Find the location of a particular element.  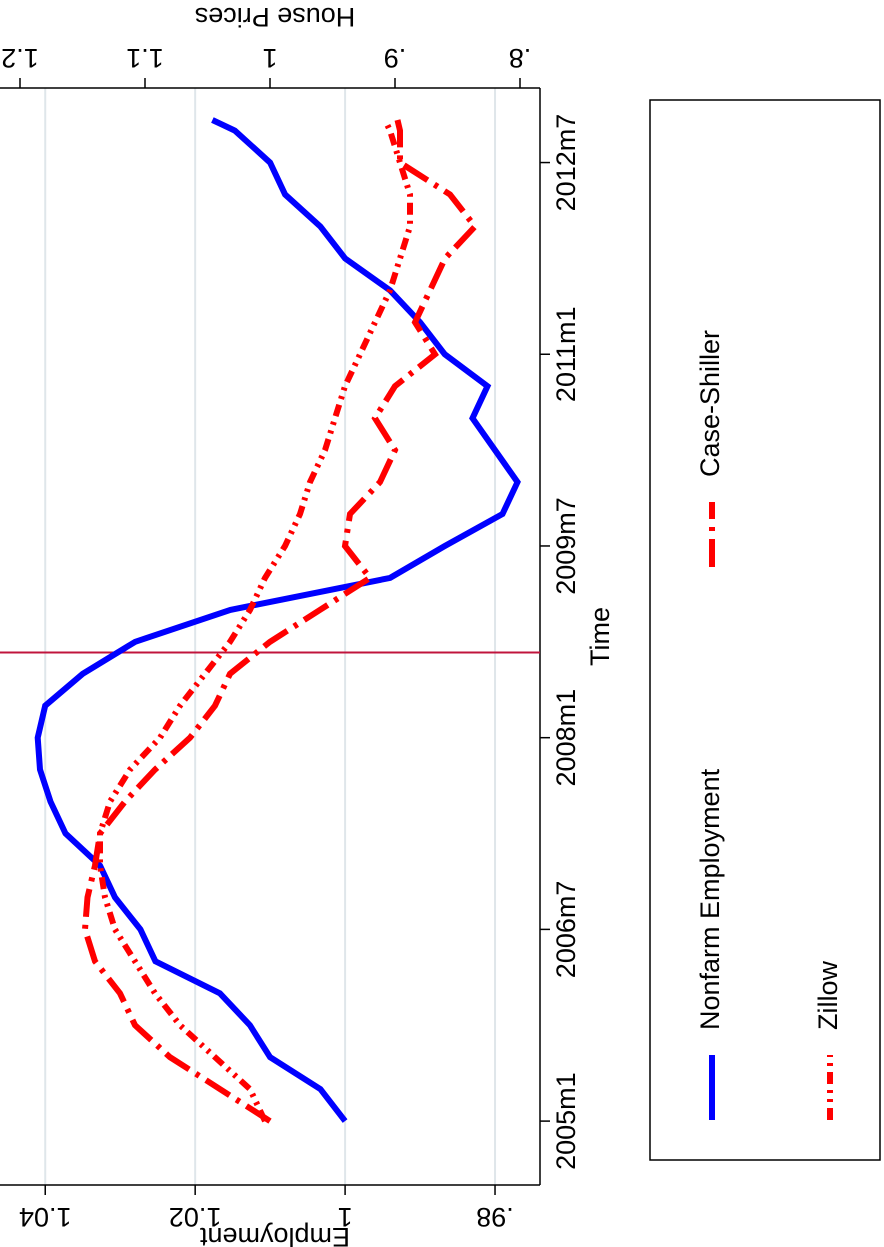

y2-axis-title: House Prices is located at coordinates (275, 17).